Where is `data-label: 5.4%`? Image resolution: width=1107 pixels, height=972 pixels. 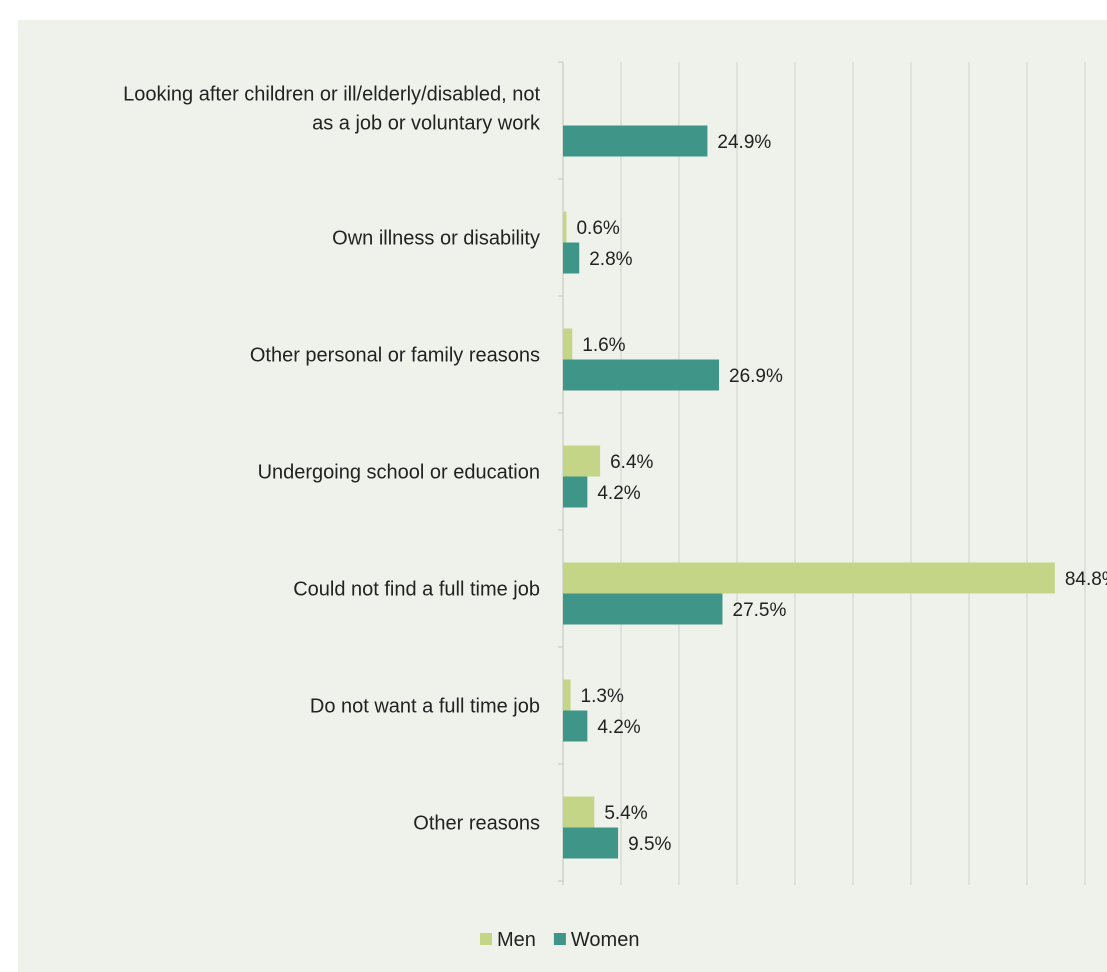
data-label: 5.4% is located at coordinates (625, 813).